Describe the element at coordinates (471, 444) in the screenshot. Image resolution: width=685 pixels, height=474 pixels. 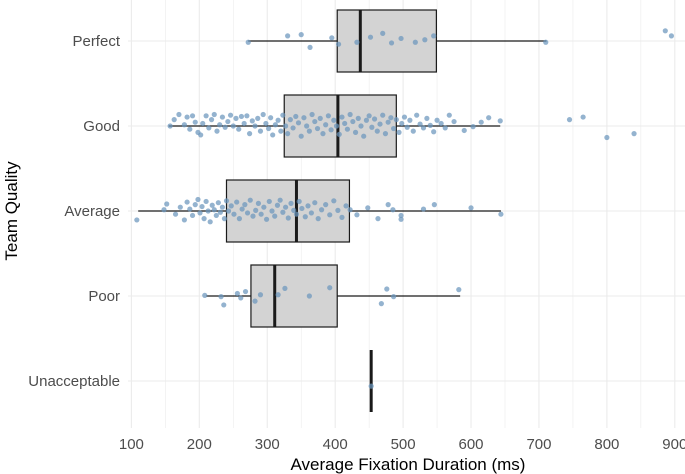
I see `x-tick-label: 600` at that location.